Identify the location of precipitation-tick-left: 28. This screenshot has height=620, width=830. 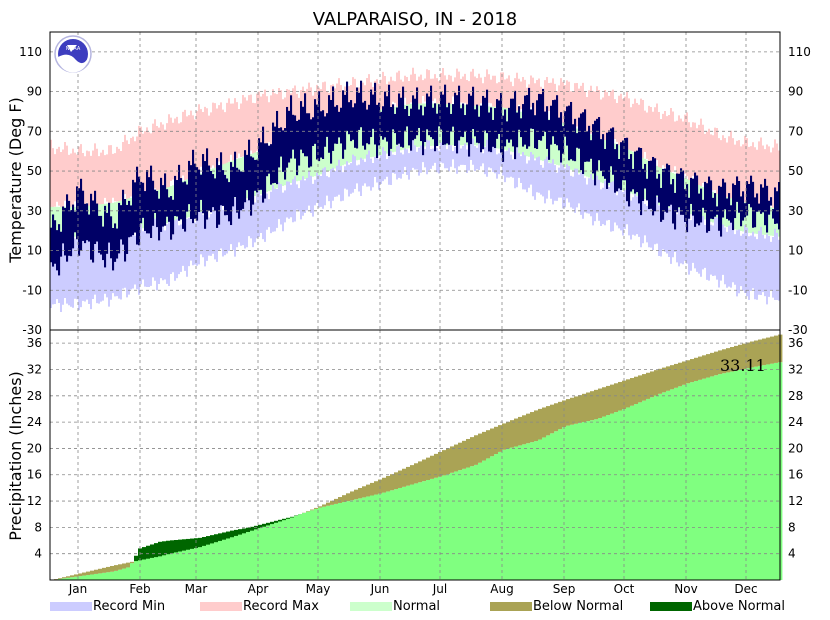
(34, 396).